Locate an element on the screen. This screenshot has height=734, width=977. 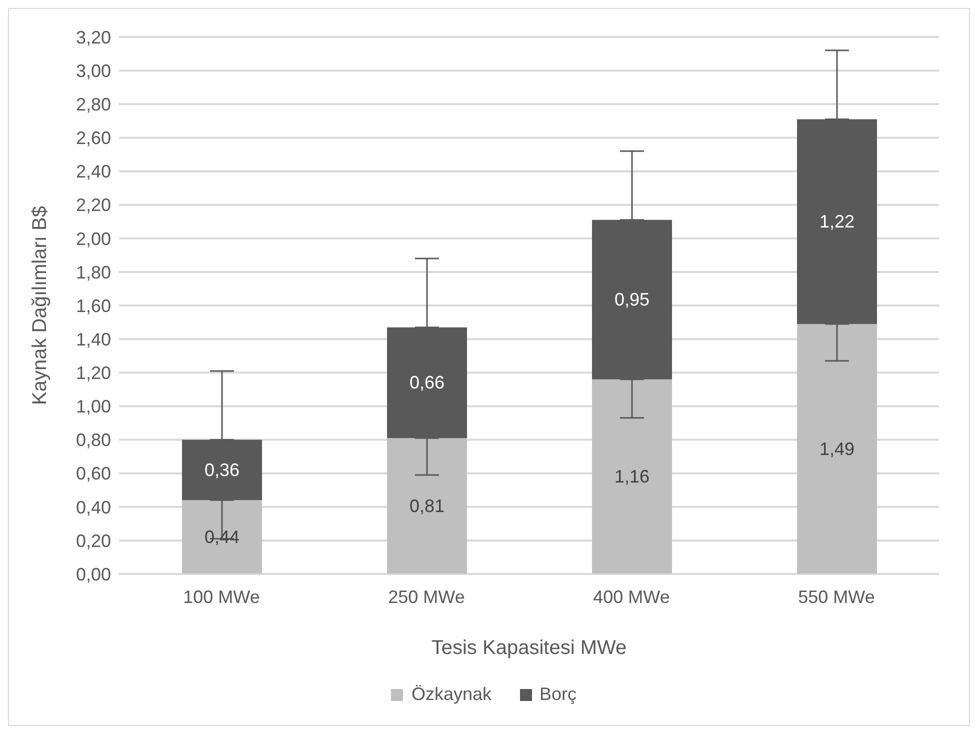
x-tick-label: 400 MWe is located at coordinates (631, 596).